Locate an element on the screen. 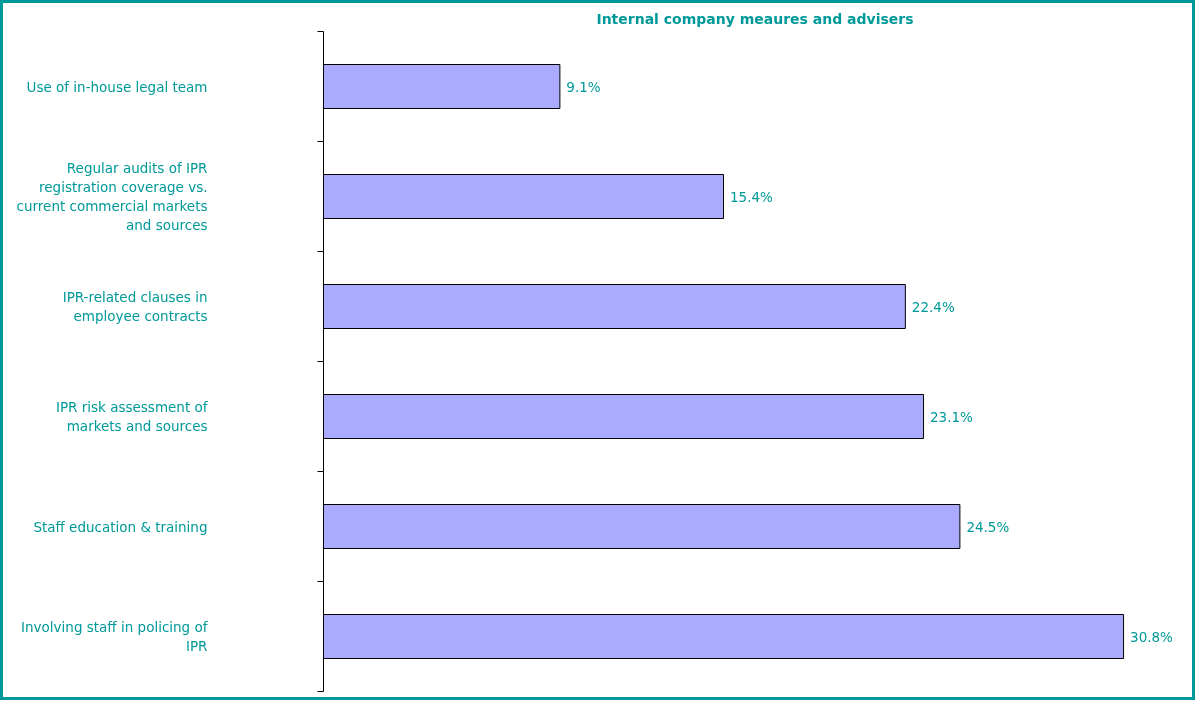 Image resolution: width=1199 pixels, height=704 pixels. data-label: 9.1% is located at coordinates (583, 86).